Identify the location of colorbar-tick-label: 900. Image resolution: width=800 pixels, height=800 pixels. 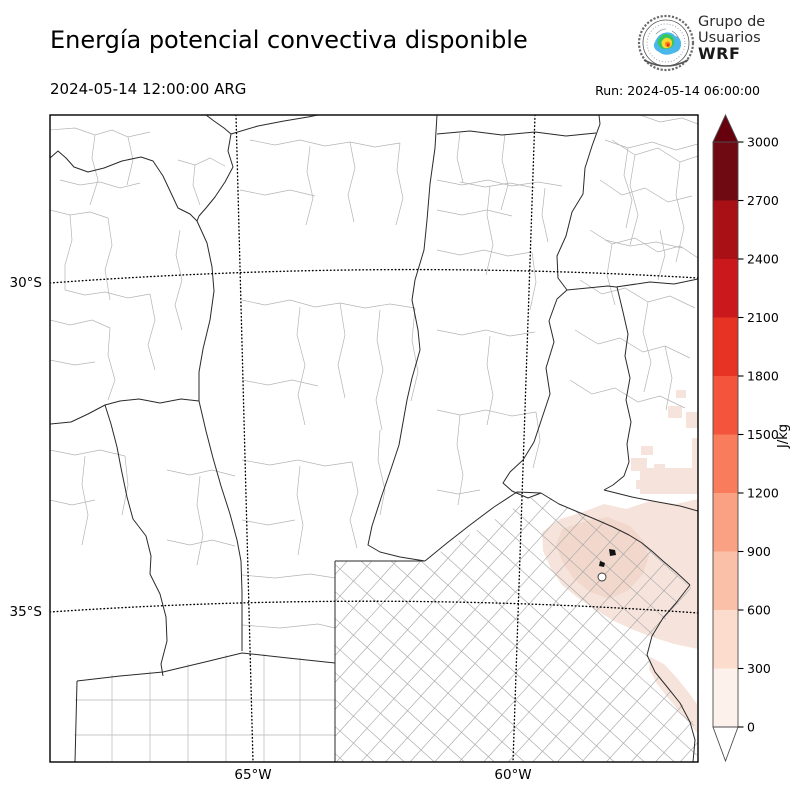
(759, 551).